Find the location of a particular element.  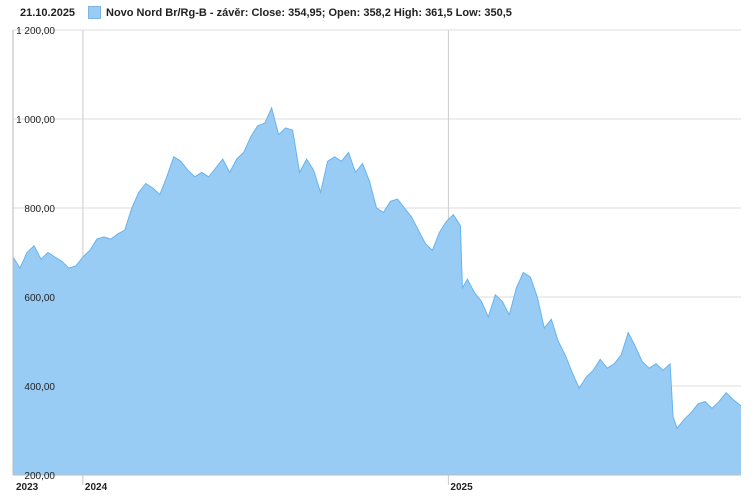

y-tick-label: 1 200,00 is located at coordinates (35, 31).